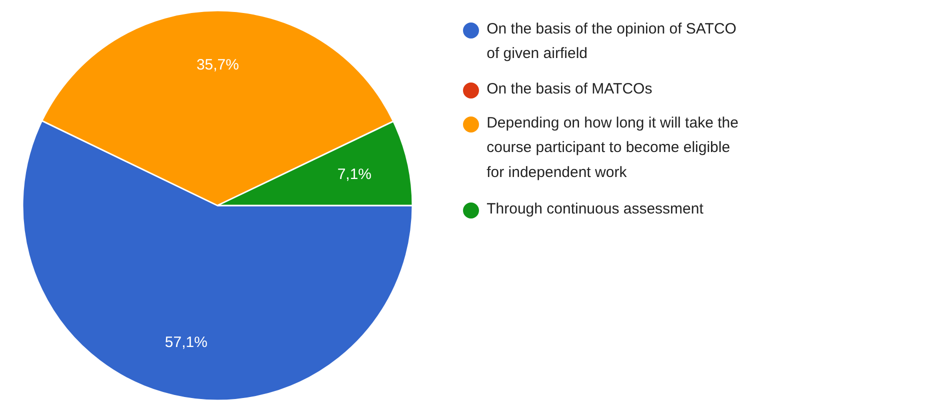  I want to click on data-label: 7,1%, so click(354, 174).